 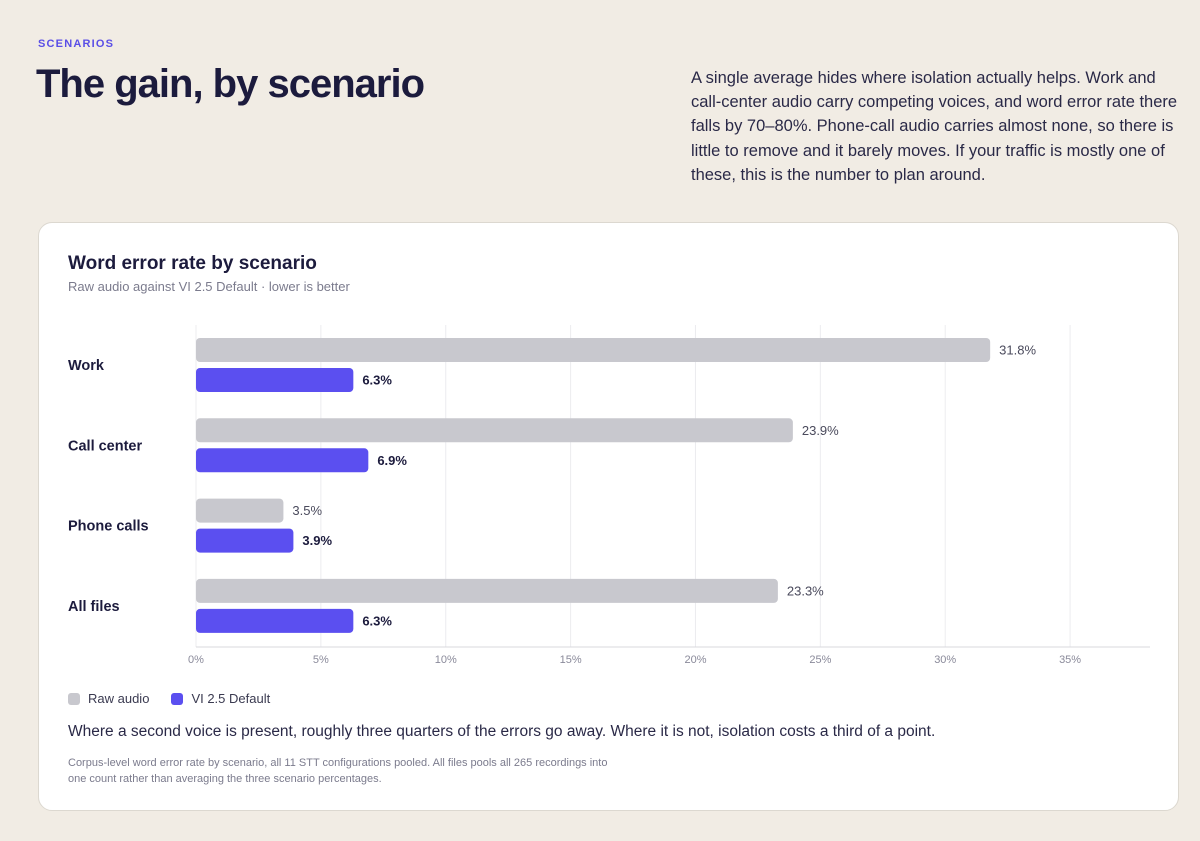 I want to click on bar-vi-work, so click(x=275, y=380).